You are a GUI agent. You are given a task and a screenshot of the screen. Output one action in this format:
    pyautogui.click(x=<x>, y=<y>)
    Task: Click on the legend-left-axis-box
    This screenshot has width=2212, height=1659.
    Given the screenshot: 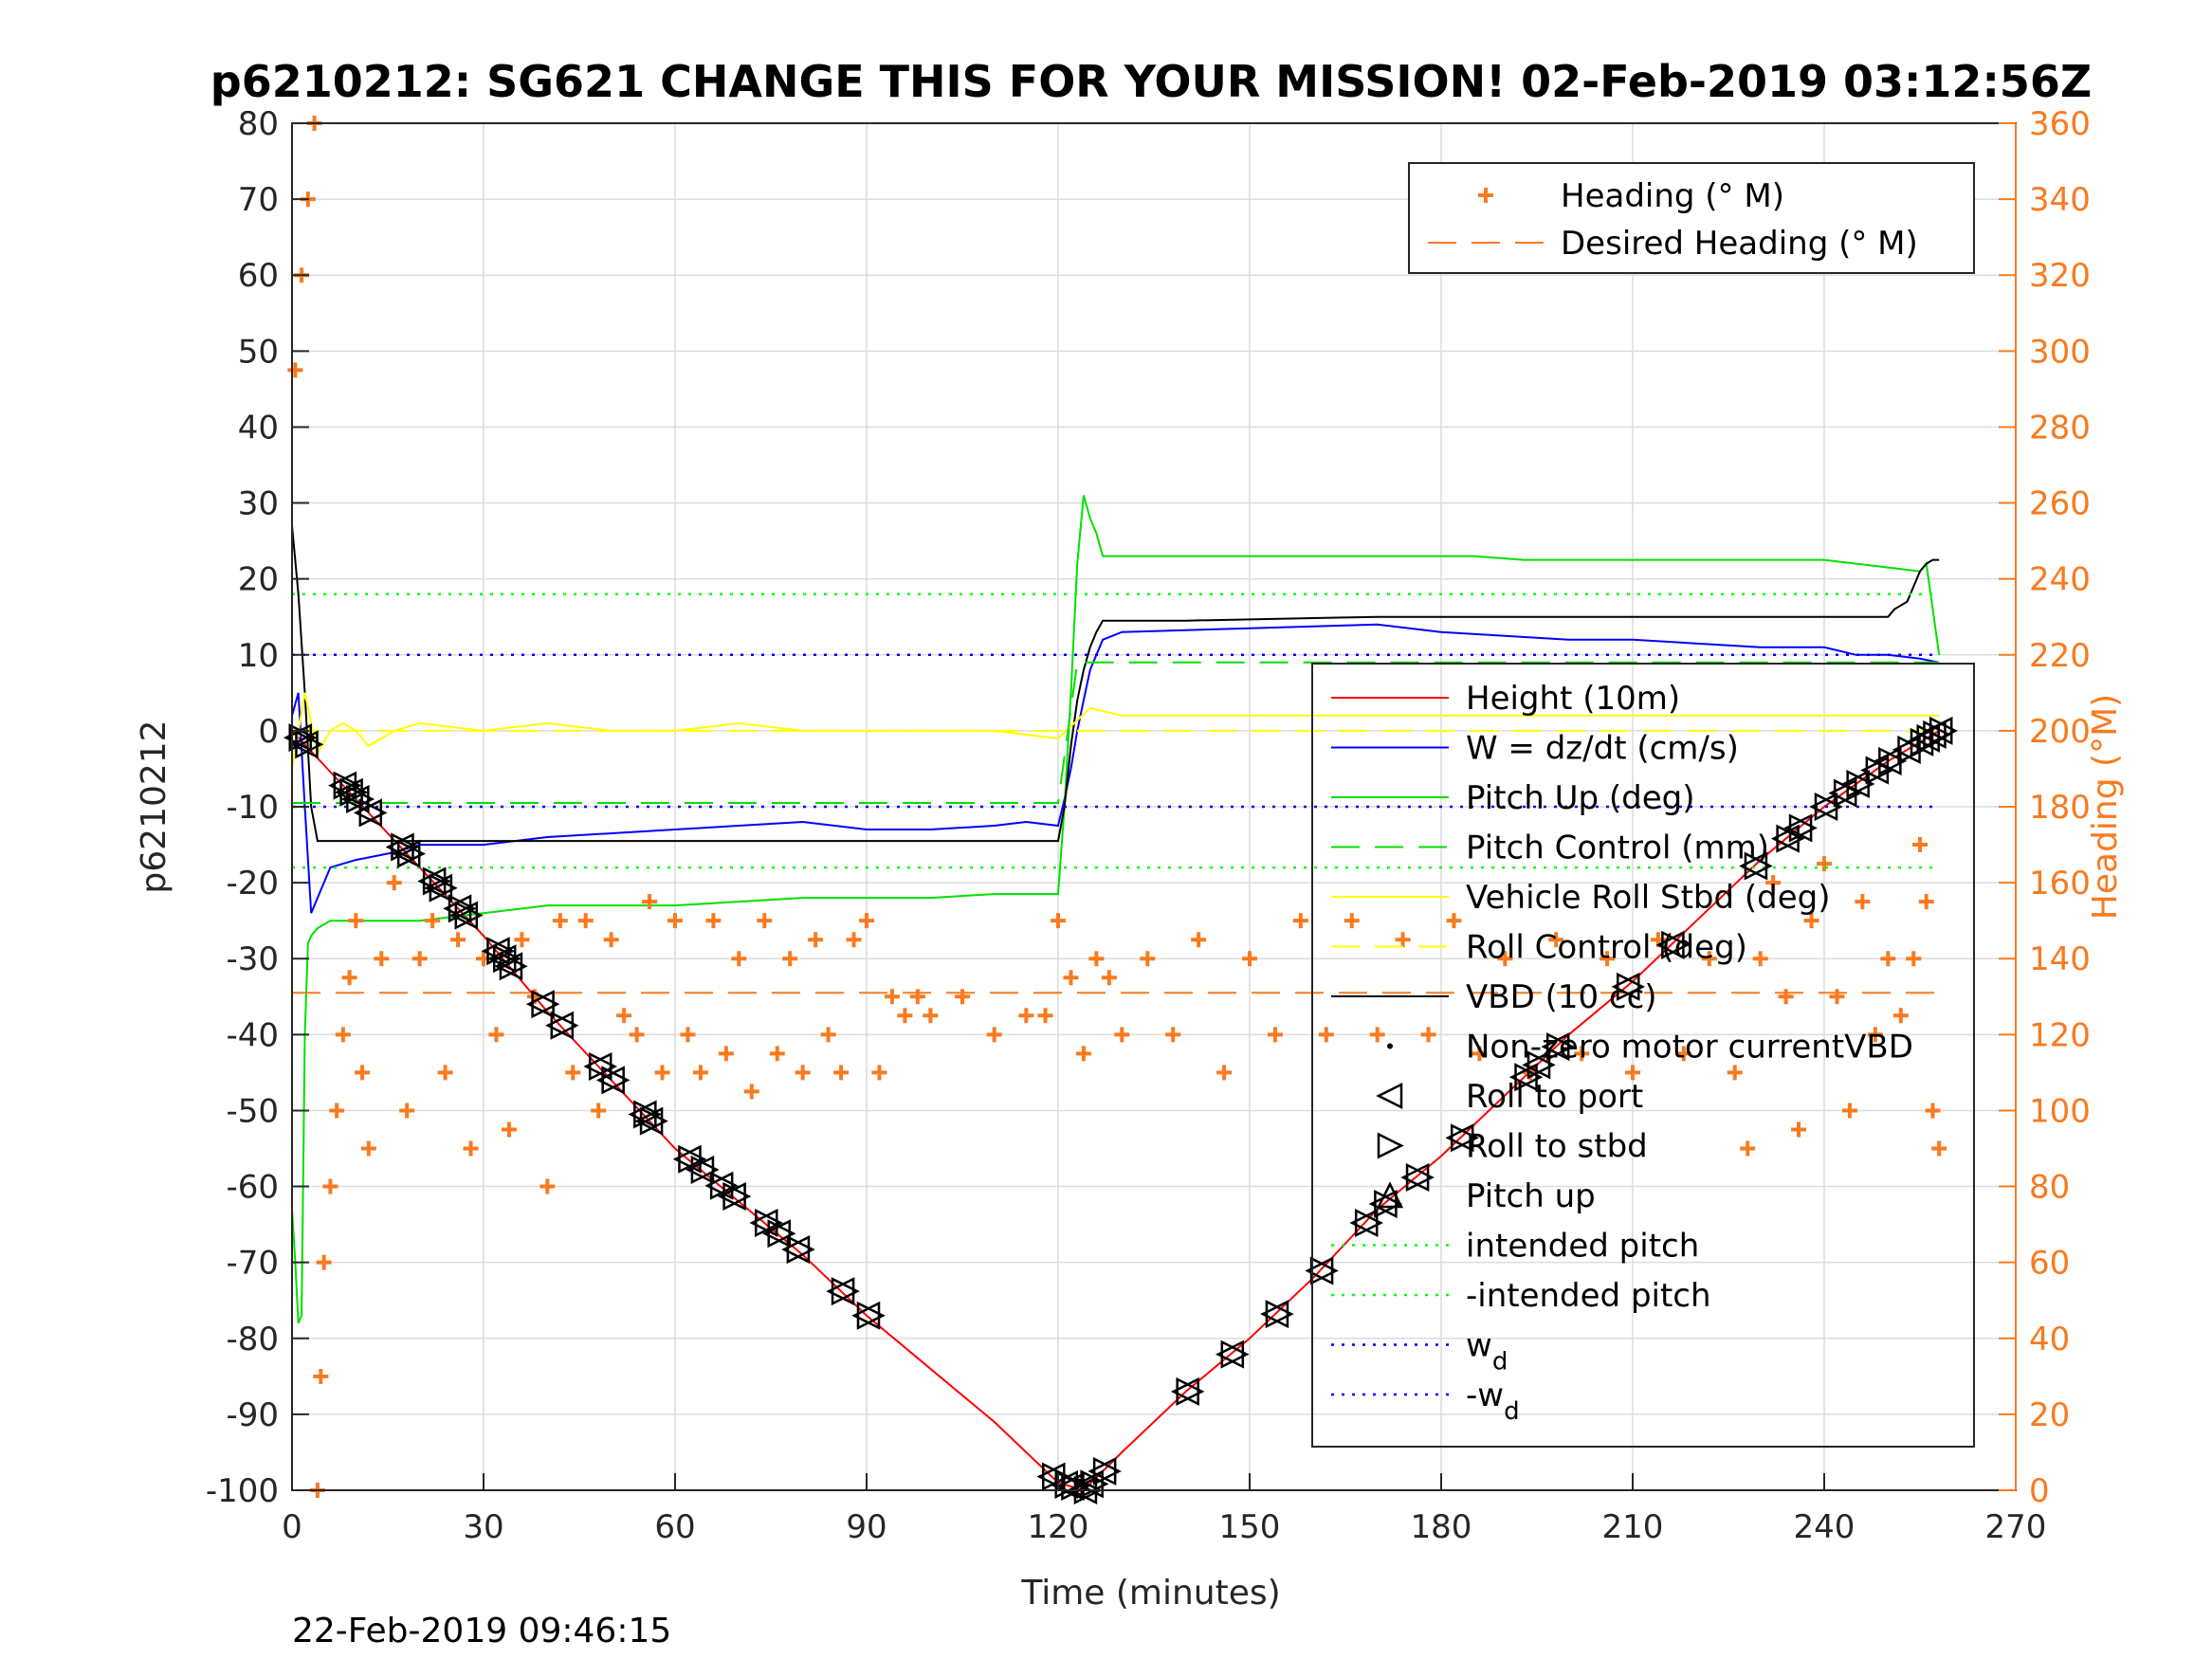 What is the action you would take?
    pyautogui.click(x=1643, y=1055)
    